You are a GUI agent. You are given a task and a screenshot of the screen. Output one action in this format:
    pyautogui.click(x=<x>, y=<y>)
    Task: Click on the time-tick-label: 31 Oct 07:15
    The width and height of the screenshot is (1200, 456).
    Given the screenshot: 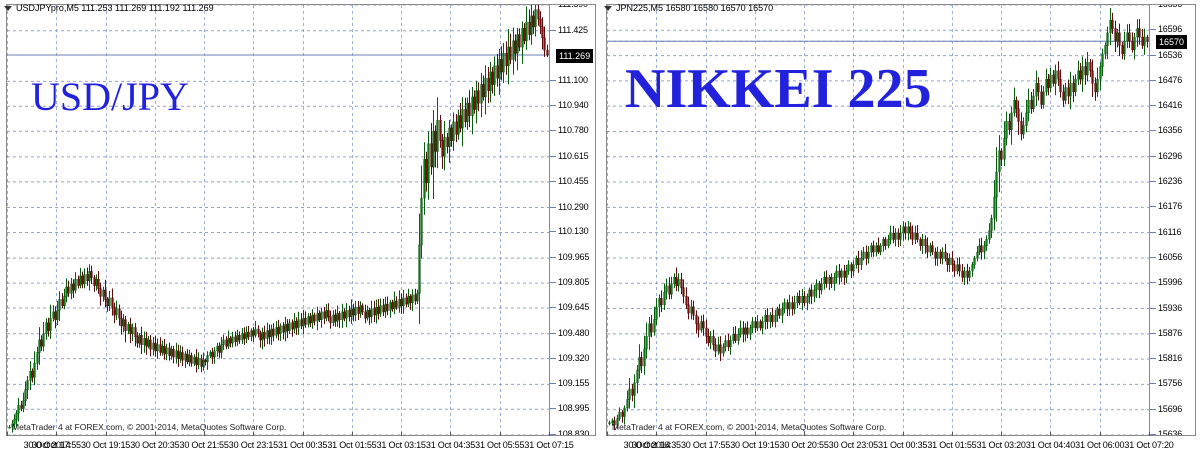 What is the action you would take?
    pyautogui.click(x=549, y=445)
    